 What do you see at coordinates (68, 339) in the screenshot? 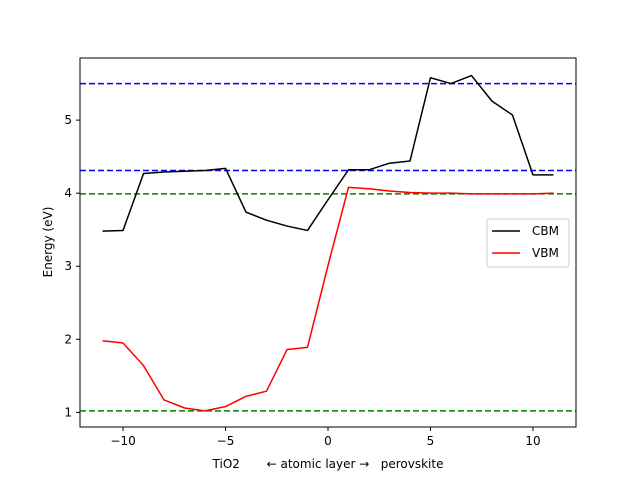
I see `y-tick-label: 2` at bounding box center [68, 339].